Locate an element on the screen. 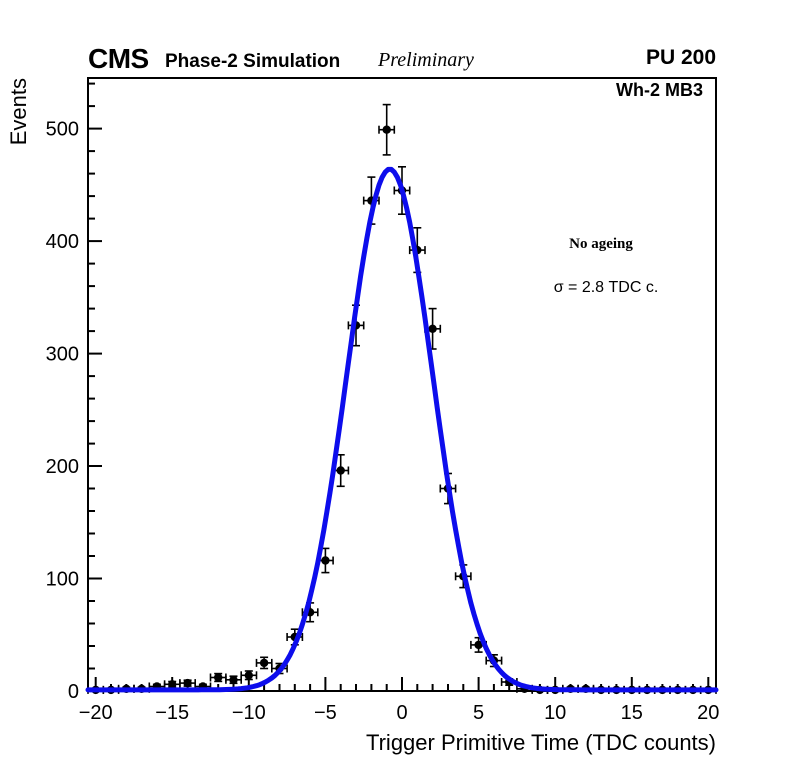 This screenshot has height=772, width=796. svg-text: −5 is located at coordinates (325, 713).